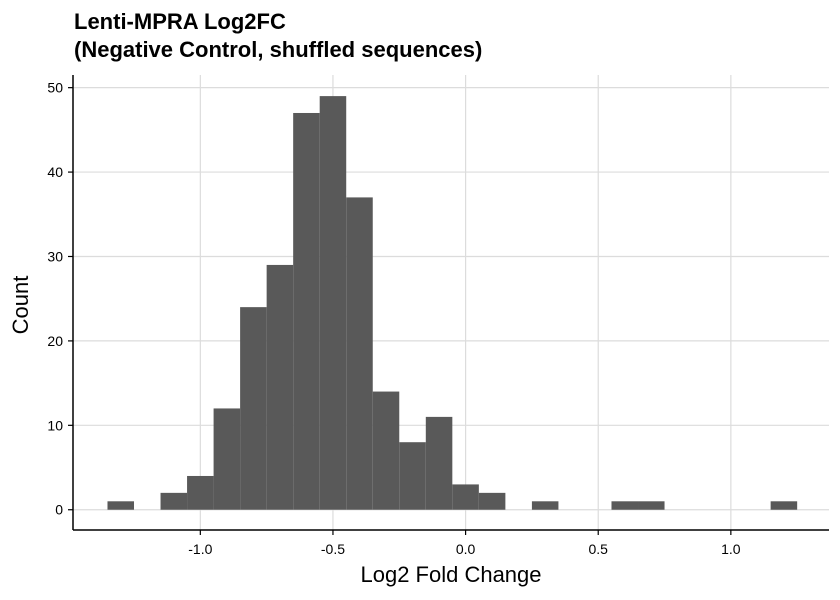 The height and width of the screenshot is (600, 840). I want to click on x-tick-label: 0.5, so click(598, 549).